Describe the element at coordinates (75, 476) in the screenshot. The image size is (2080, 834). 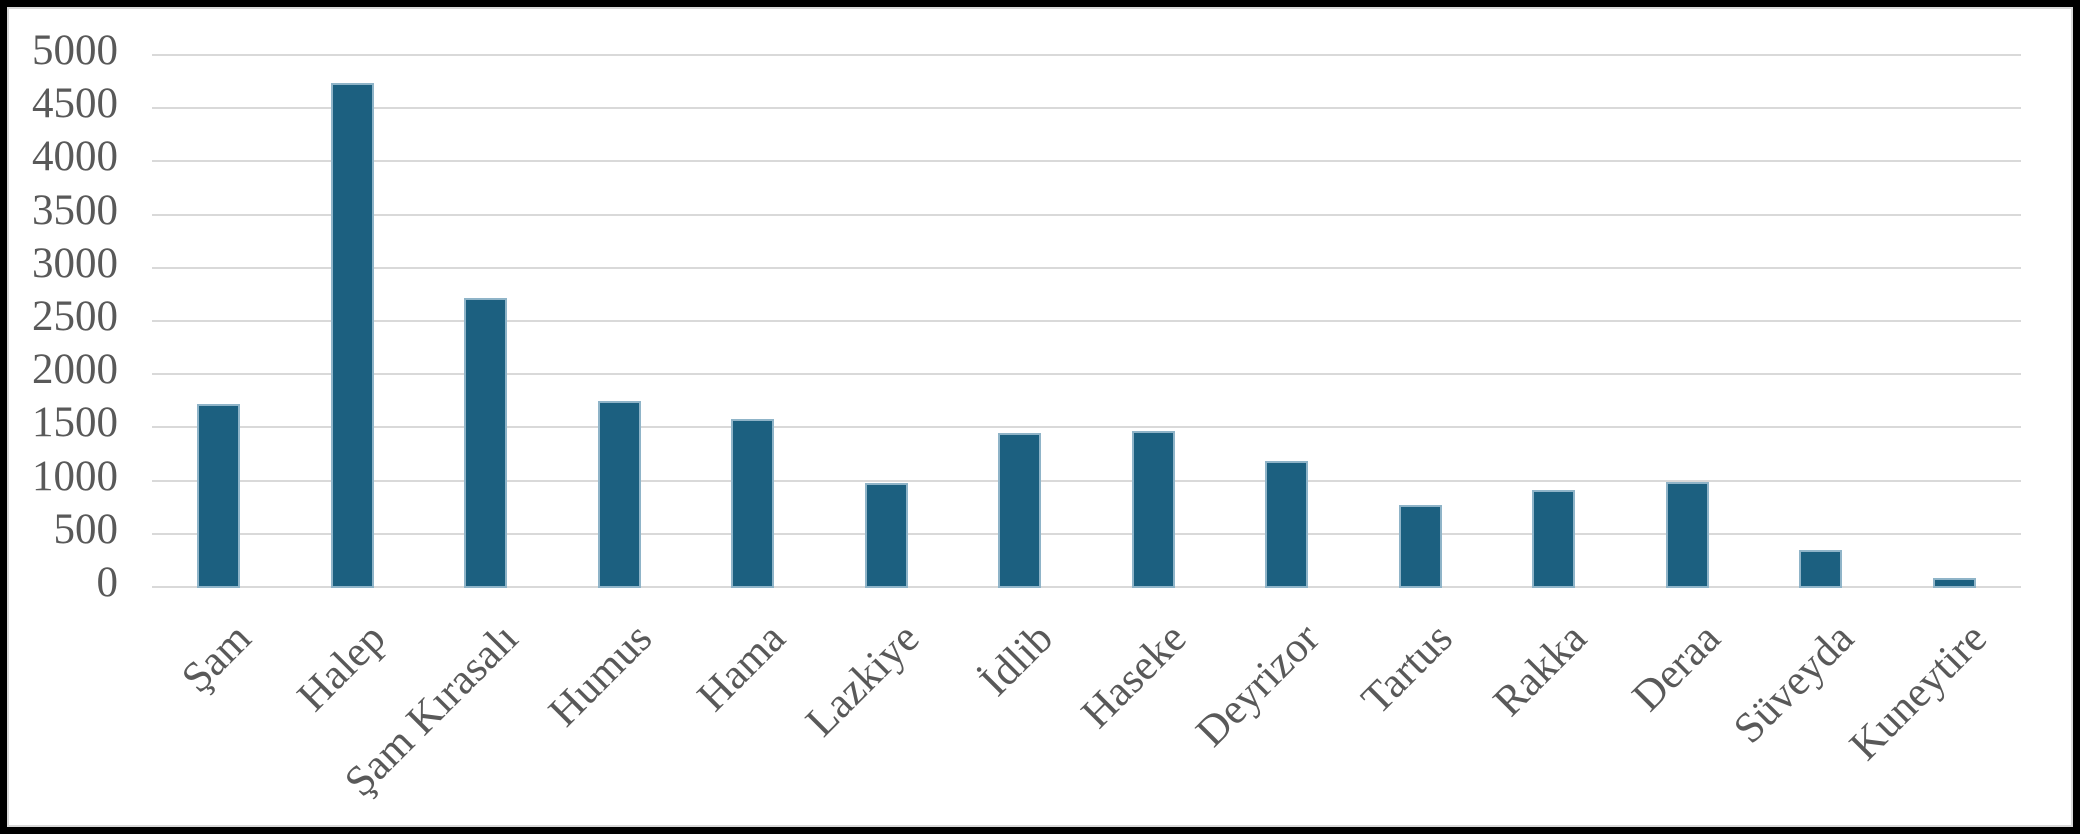
I see `y-axis-tick-label: 1000` at that location.